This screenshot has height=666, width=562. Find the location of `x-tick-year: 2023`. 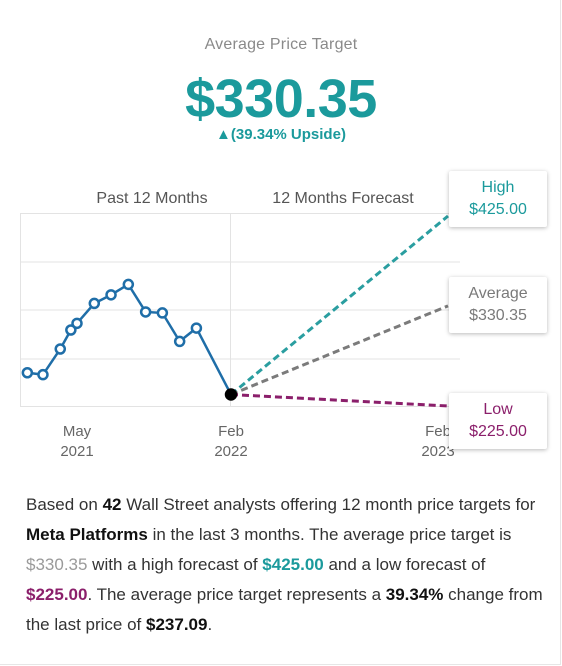

x-tick-year: 2023 is located at coordinates (437, 451).